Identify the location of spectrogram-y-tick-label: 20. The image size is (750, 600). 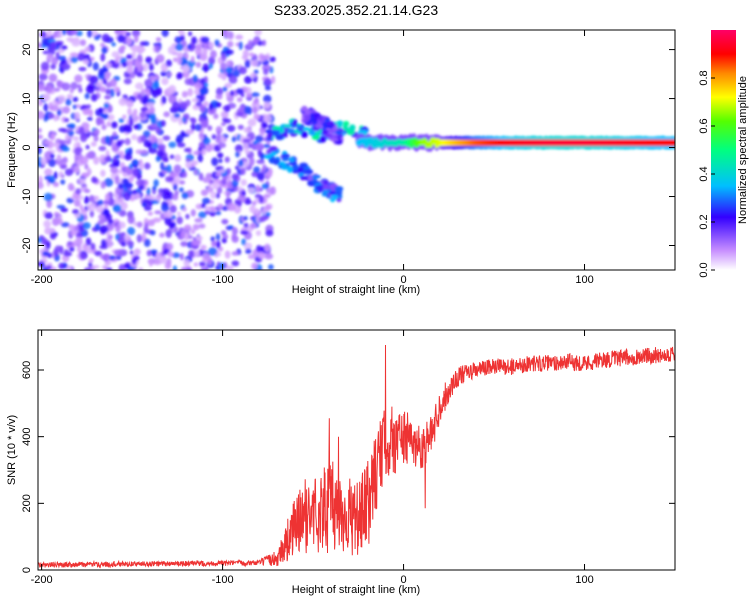
(27, 49).